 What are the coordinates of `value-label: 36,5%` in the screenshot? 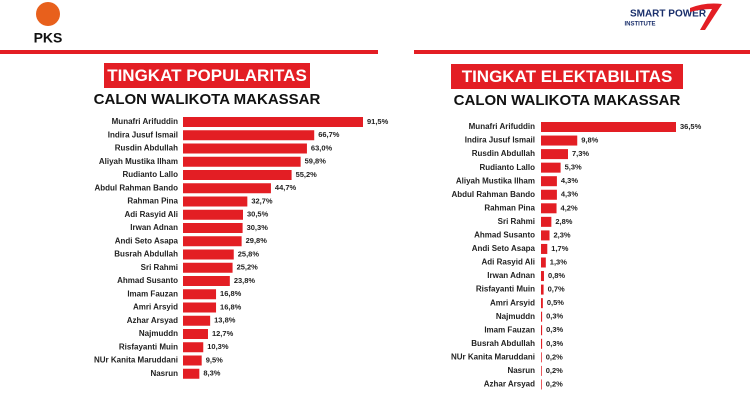 It's located at (691, 126).